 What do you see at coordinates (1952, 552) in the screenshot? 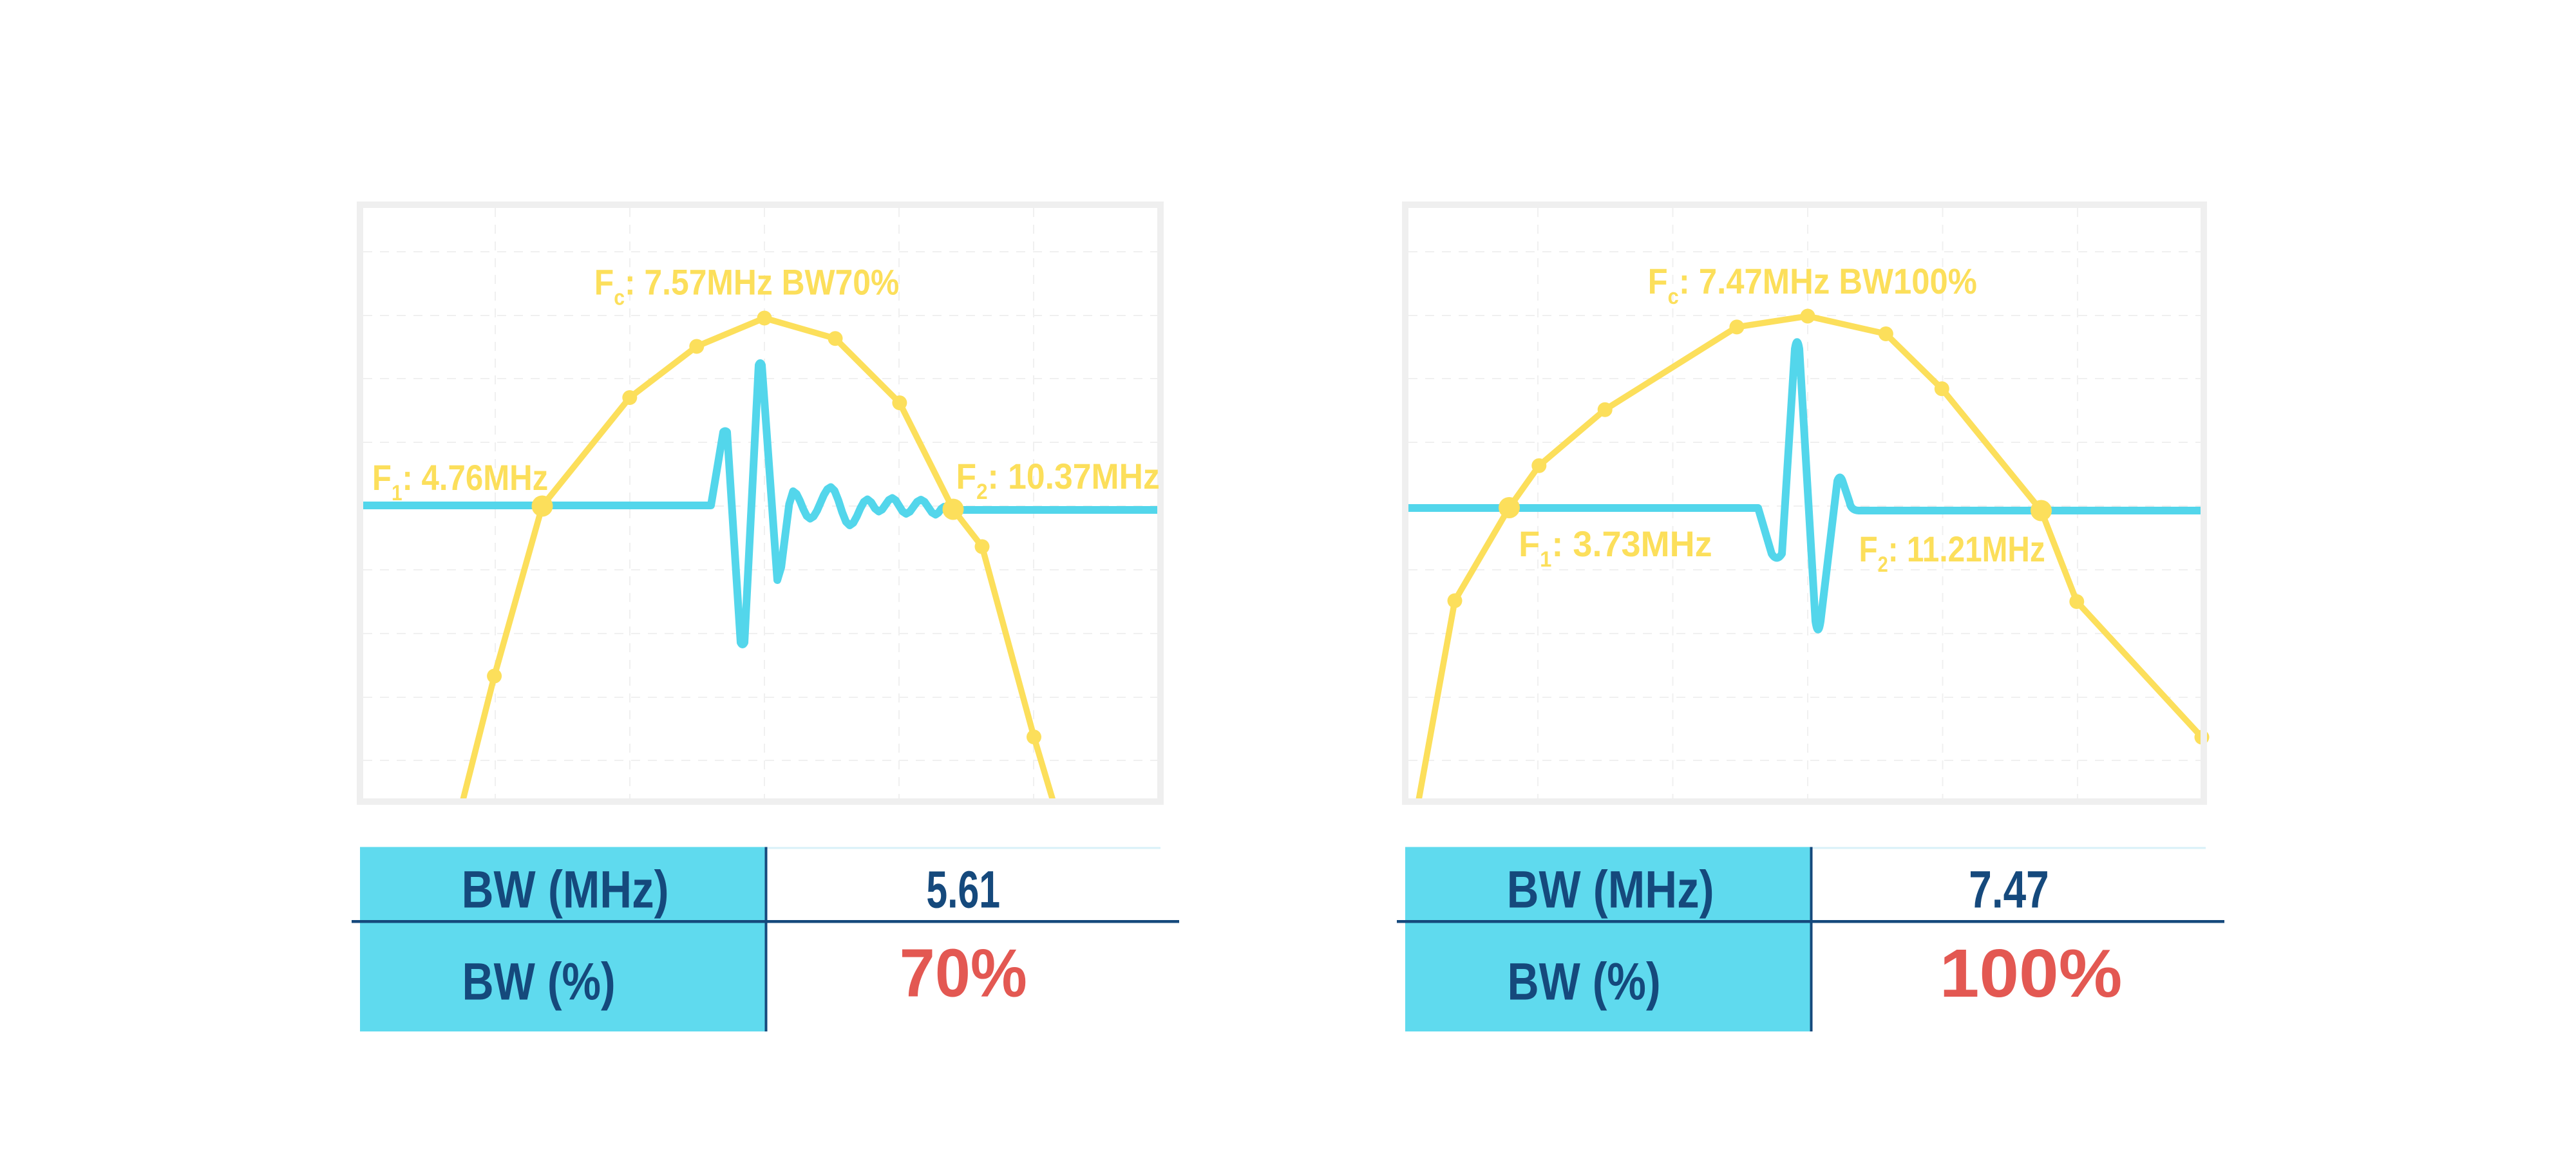
I see `svg-text: F2: 11.21MHz` at bounding box center [1952, 552].